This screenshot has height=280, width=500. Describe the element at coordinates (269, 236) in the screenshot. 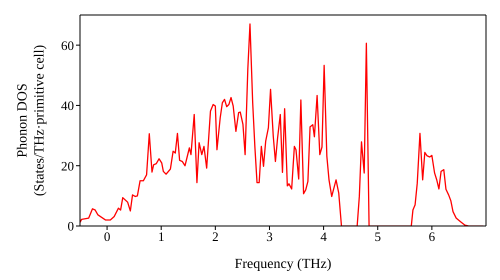

I see `x-tick-label: 3` at that location.